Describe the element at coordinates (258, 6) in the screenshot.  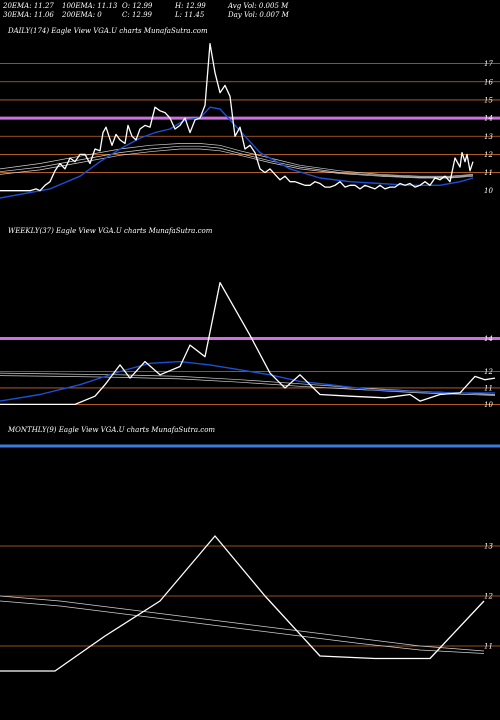
I see `avg-vol-stat: Avg Vol: 0.005 M` at that location.